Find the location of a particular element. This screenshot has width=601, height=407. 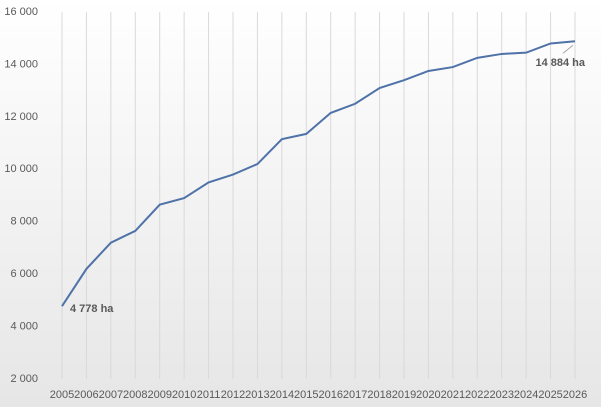

x-tick-label: 2022 is located at coordinates (477, 395).